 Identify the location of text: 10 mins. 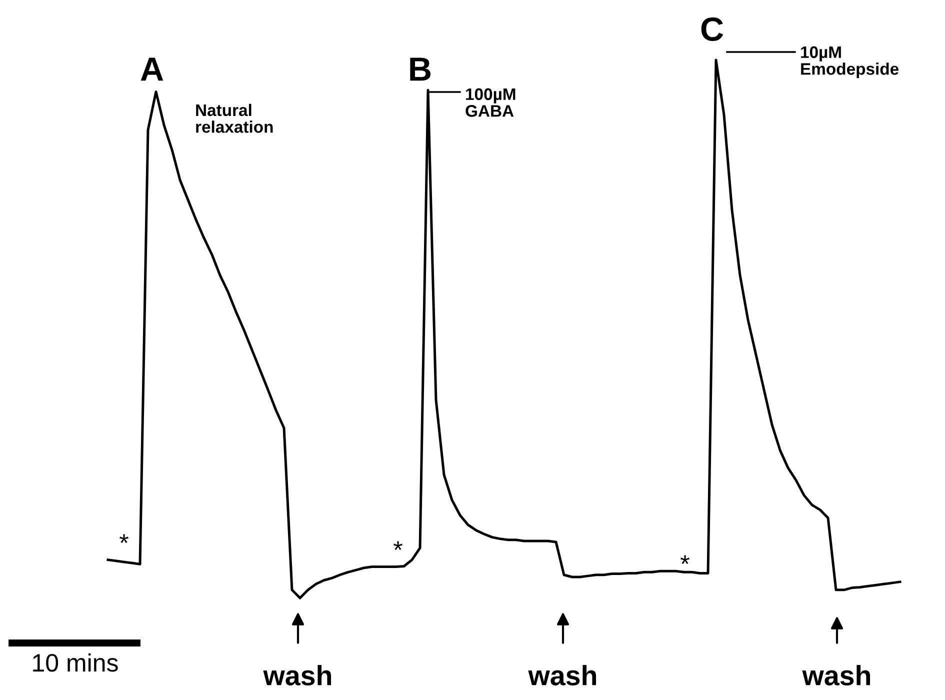
(75, 662).